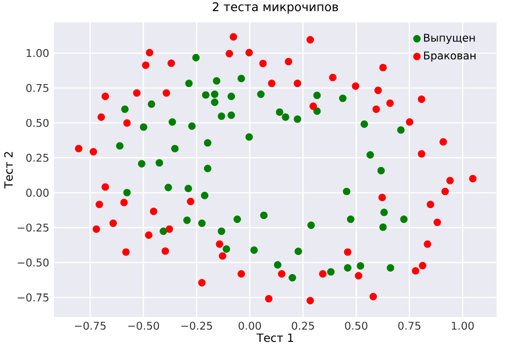  I want to click on x-tick-label: 0.75, so click(409, 326).